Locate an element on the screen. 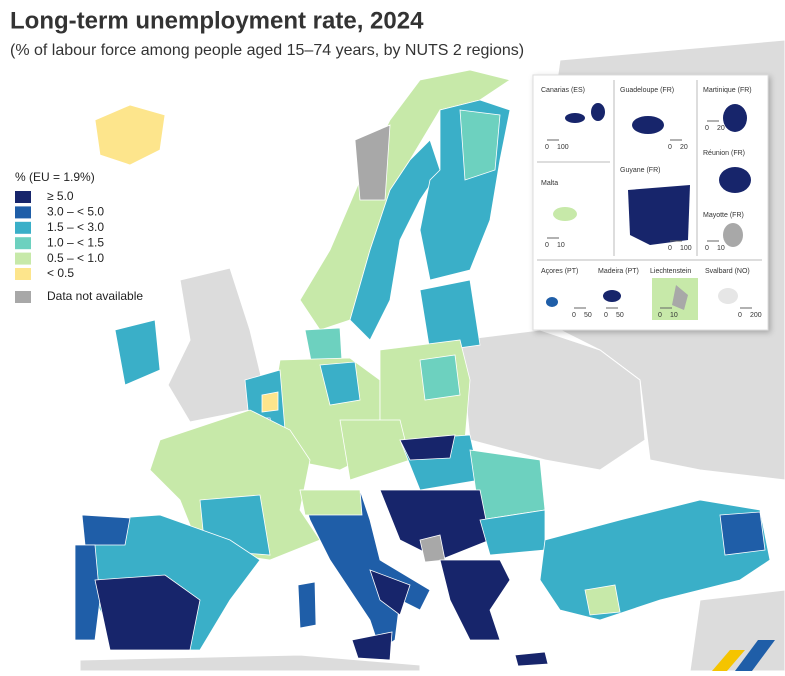 Image resolution: width=785 pixels, height=676 pixels. legend-label: Data not available is located at coordinates (95, 296).